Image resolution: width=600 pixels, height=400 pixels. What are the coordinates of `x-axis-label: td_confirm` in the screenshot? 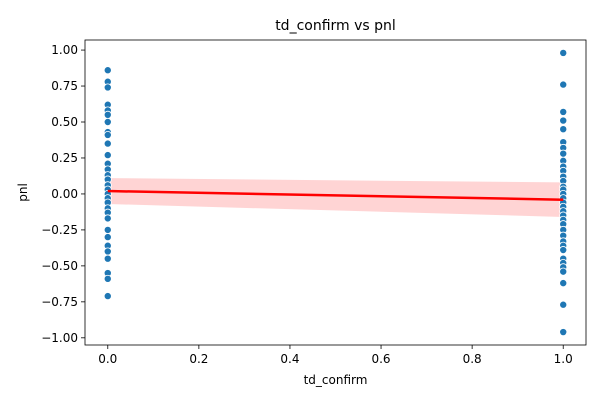 It's located at (336, 380).